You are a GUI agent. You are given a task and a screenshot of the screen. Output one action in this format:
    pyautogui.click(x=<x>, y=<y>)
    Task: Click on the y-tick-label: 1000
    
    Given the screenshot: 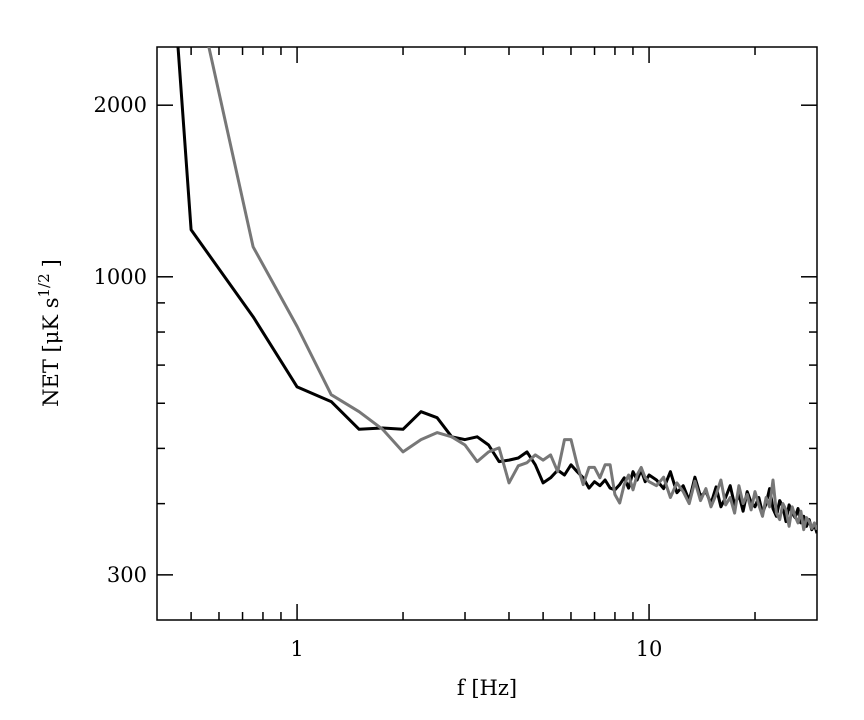 What is the action you would take?
    pyautogui.click(x=120, y=277)
    